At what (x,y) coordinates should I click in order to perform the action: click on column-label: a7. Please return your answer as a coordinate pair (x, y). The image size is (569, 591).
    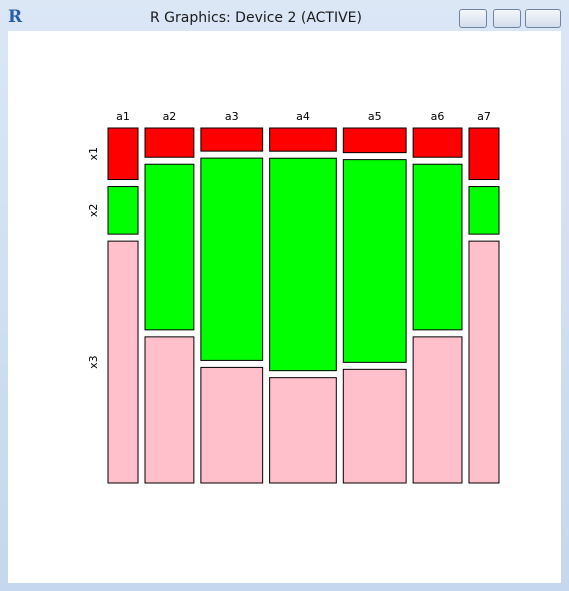
    Looking at the image, I should click on (484, 116).